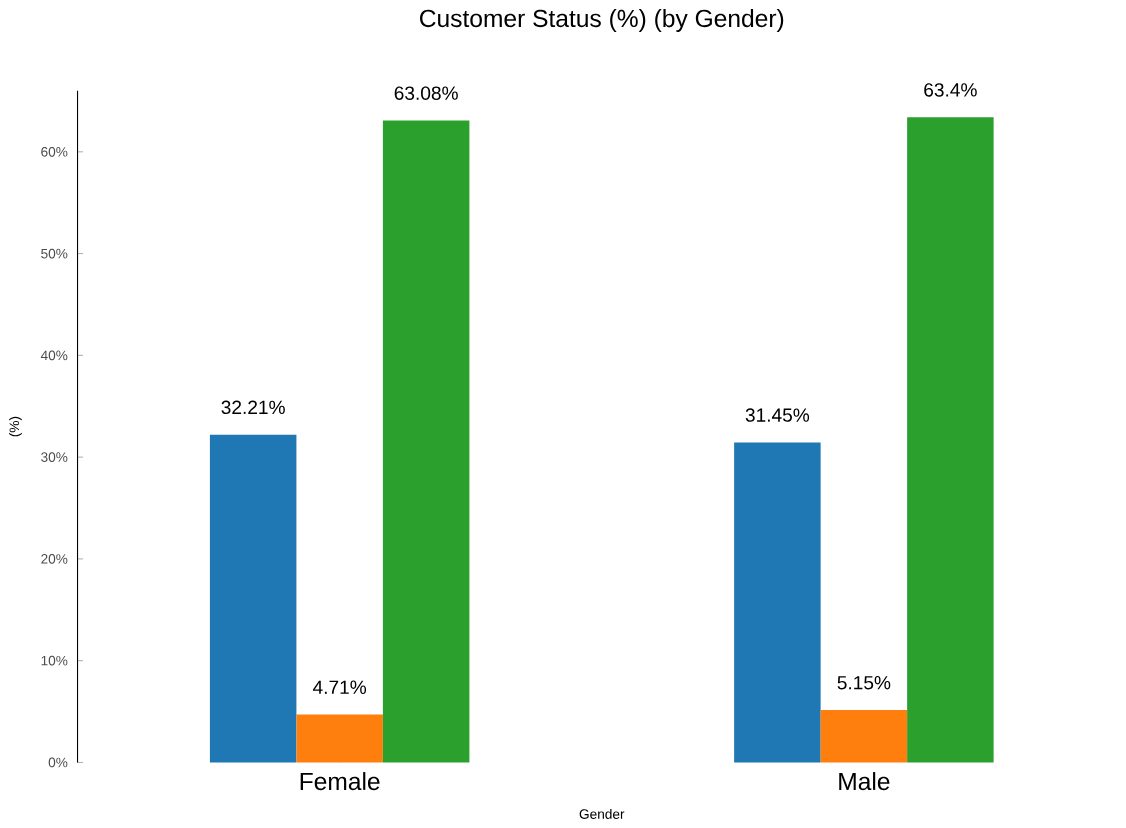 The height and width of the screenshot is (828, 1126). I want to click on data-label: 31.45%, so click(777, 415).